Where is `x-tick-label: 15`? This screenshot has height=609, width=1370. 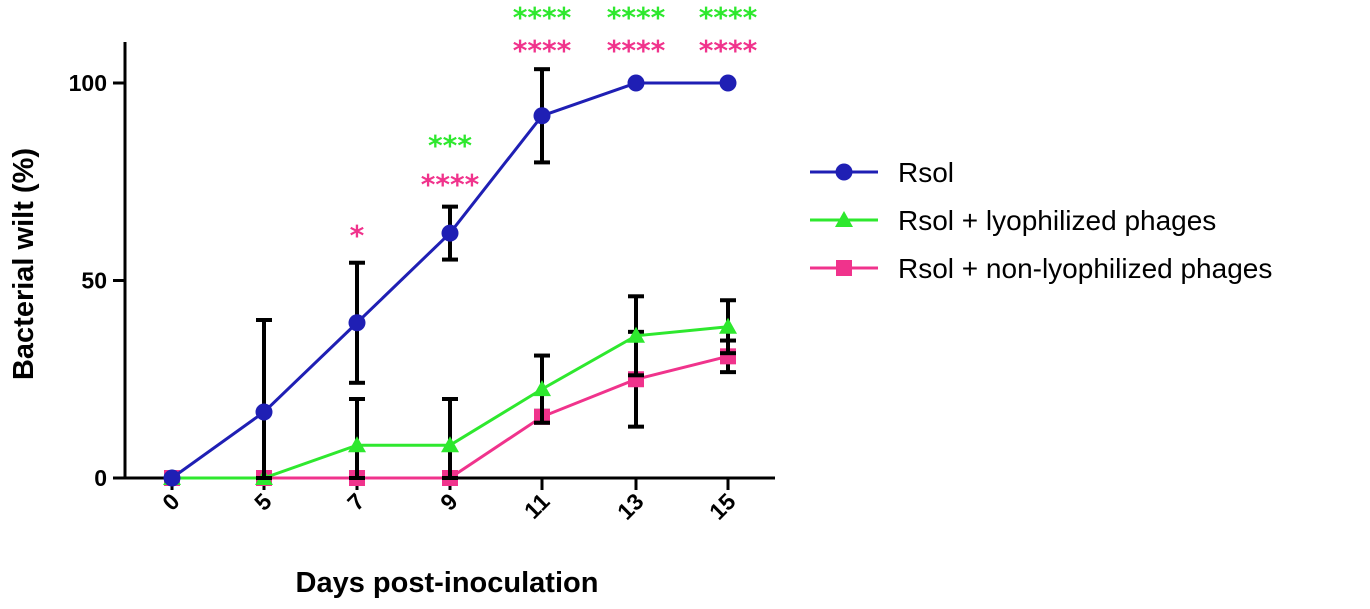
x-tick-label: 15 is located at coordinates (722, 506).